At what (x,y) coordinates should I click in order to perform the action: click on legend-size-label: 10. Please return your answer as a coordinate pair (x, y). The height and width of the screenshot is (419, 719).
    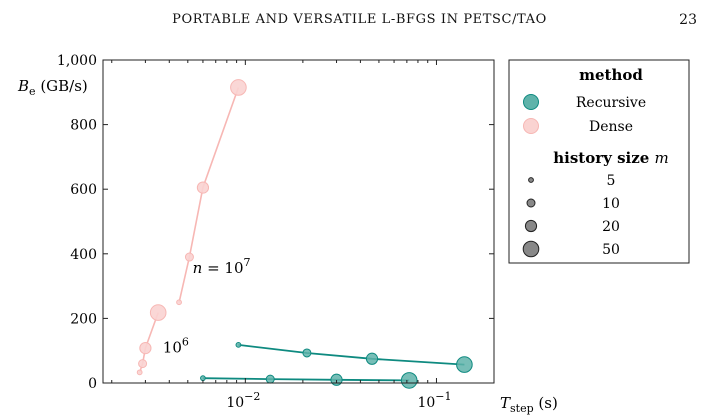
    Looking at the image, I should click on (611, 204).